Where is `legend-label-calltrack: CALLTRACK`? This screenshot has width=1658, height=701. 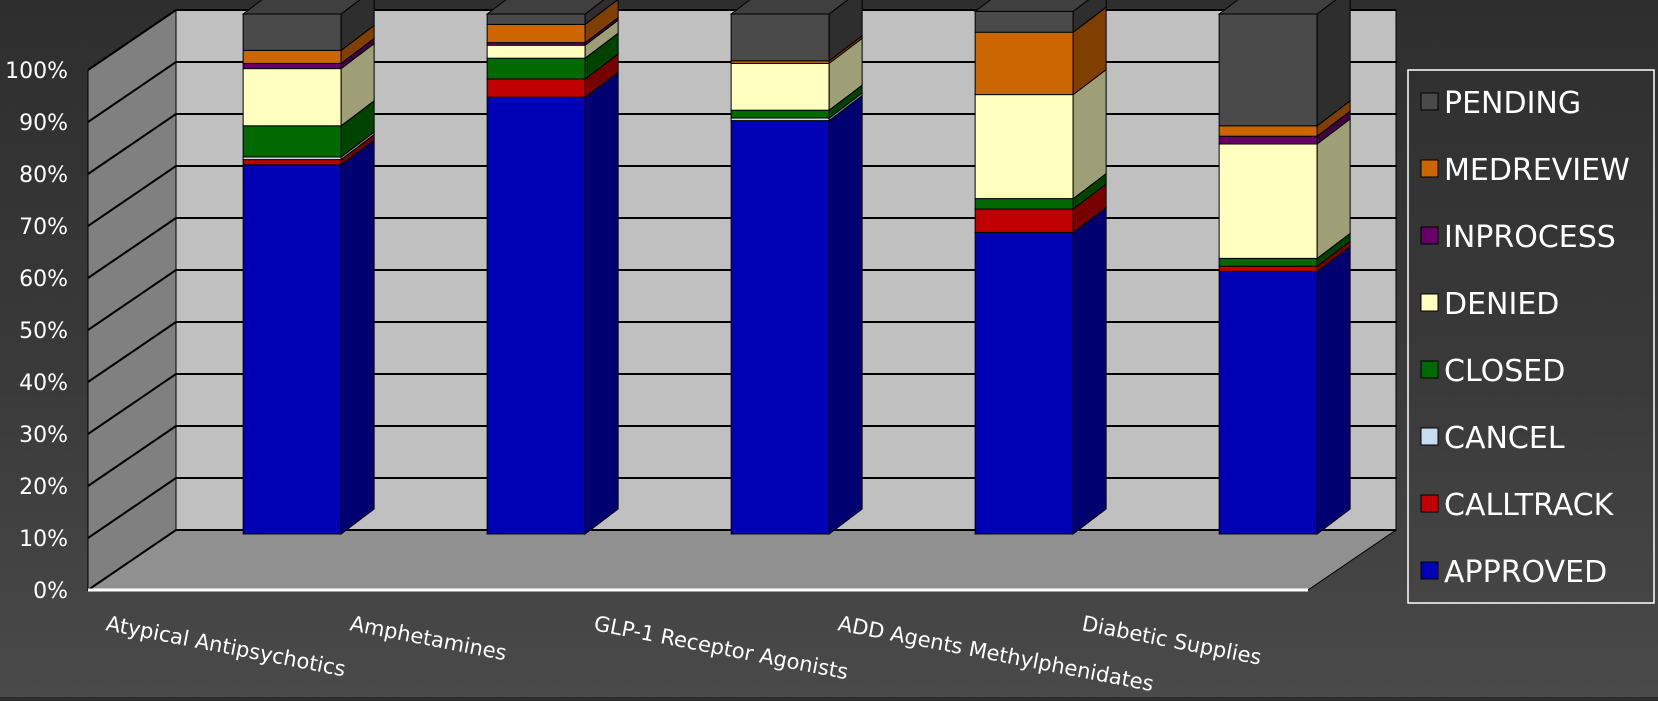 legend-label-calltrack: CALLTRACK is located at coordinates (1529, 505).